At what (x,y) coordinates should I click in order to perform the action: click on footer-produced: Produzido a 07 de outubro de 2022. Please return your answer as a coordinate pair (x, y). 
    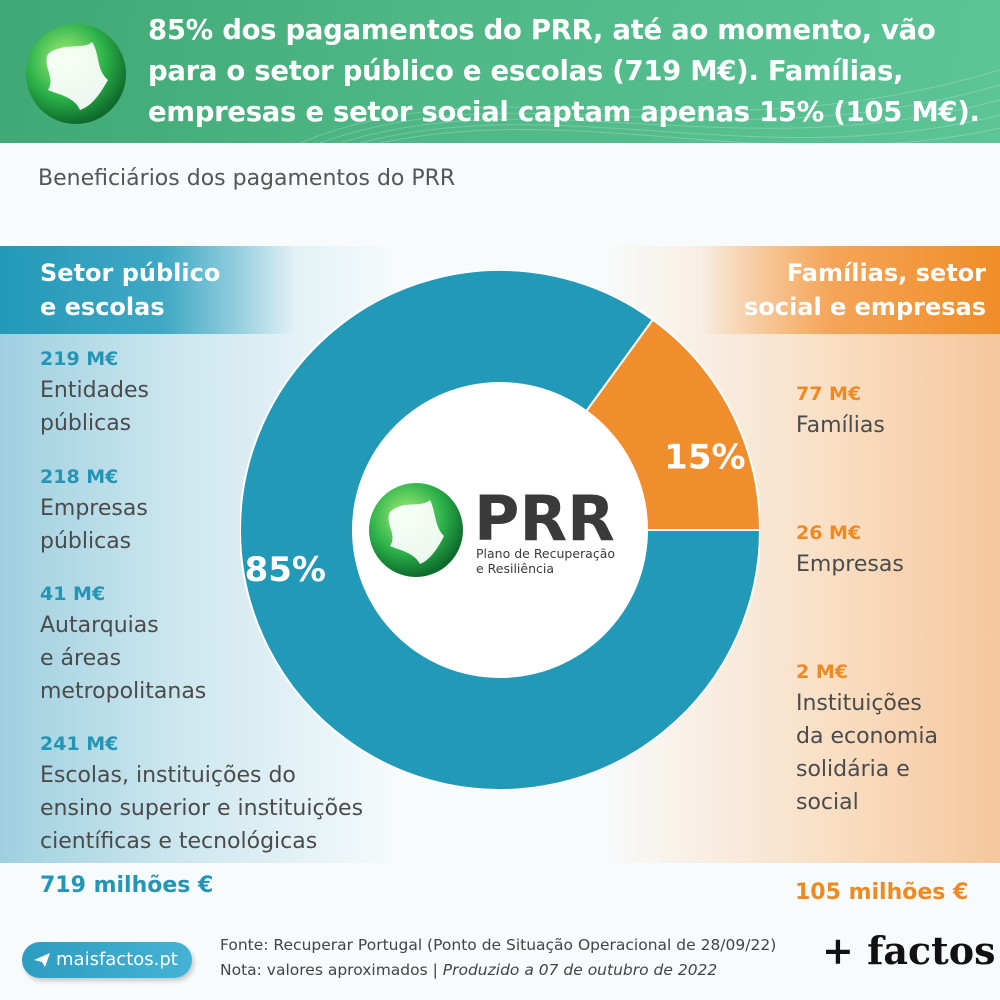
    Looking at the image, I should click on (580, 970).